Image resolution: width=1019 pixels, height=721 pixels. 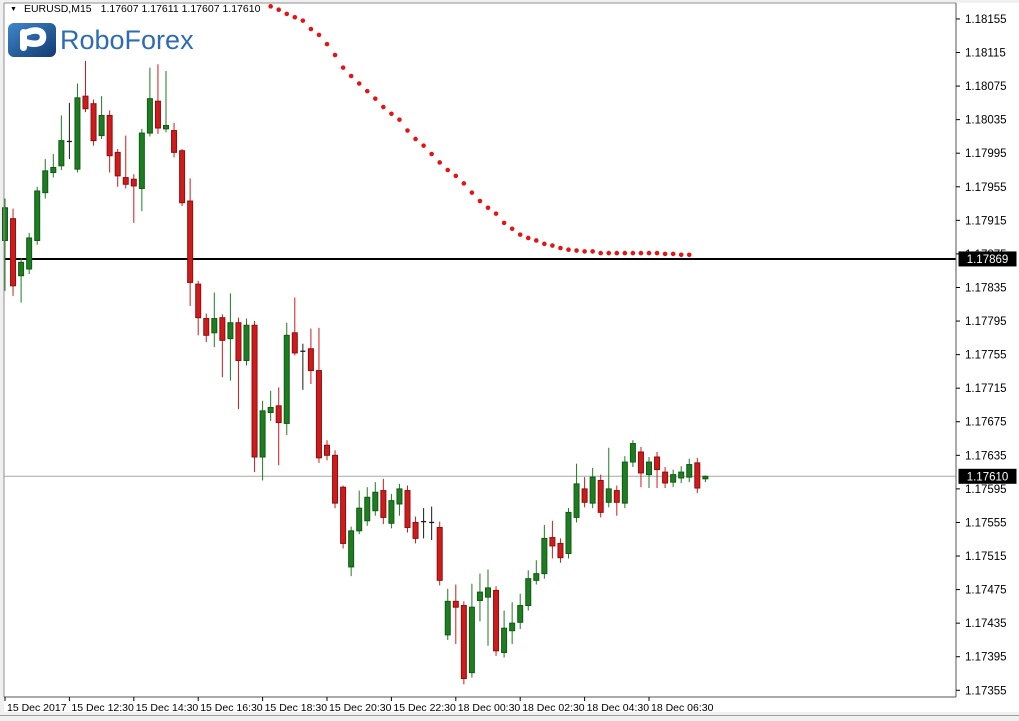 I want to click on indicator-dots-layer, so click(x=480, y=131).